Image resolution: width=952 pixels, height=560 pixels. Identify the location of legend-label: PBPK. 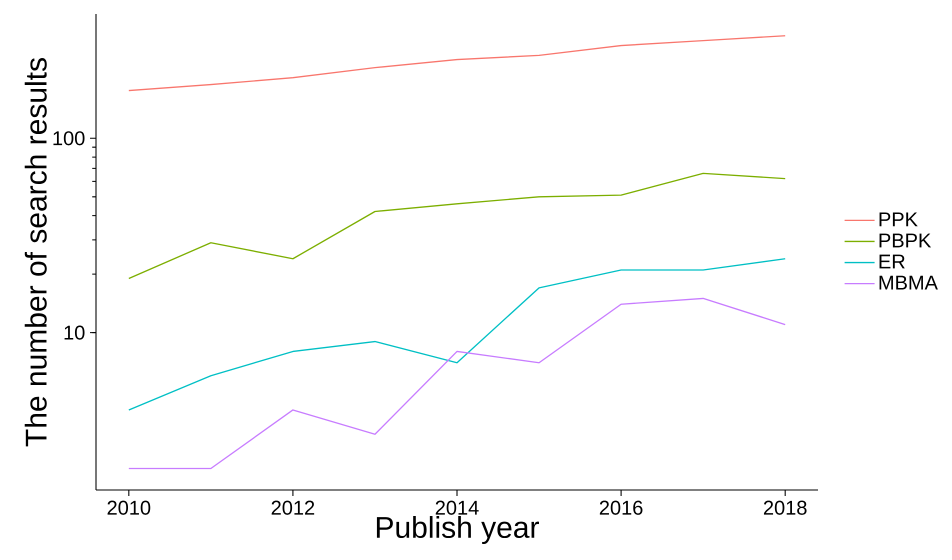
(906, 241).